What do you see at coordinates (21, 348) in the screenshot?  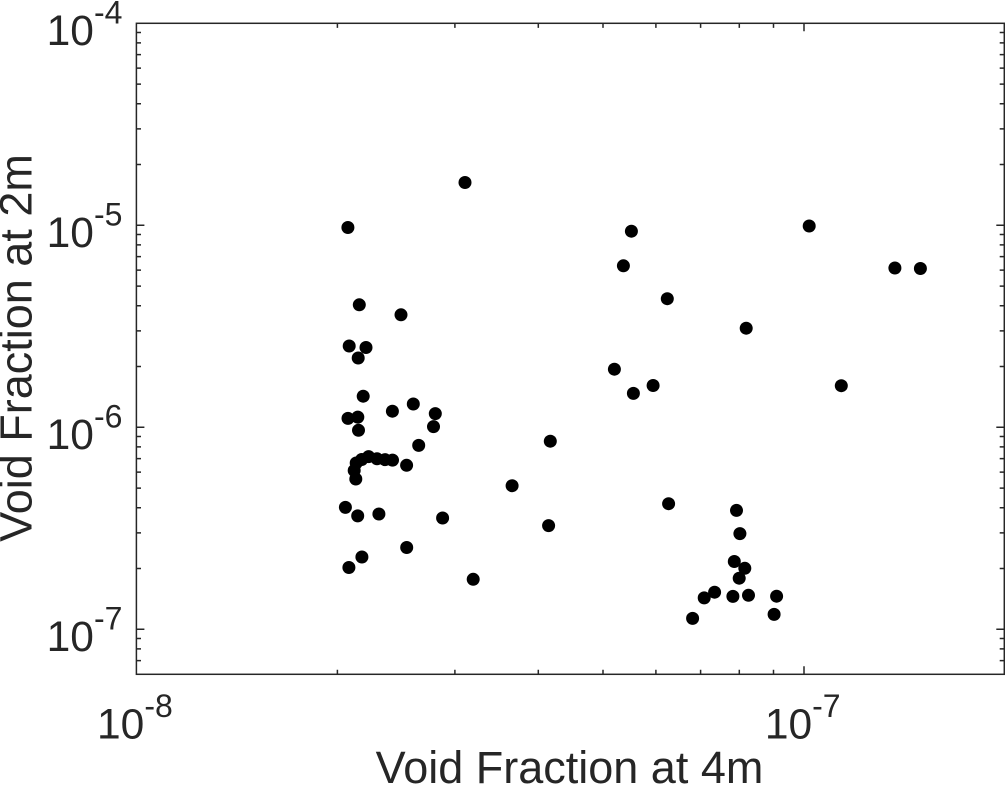 I see `svg-text: Void Fraction at 2m` at bounding box center [21, 348].